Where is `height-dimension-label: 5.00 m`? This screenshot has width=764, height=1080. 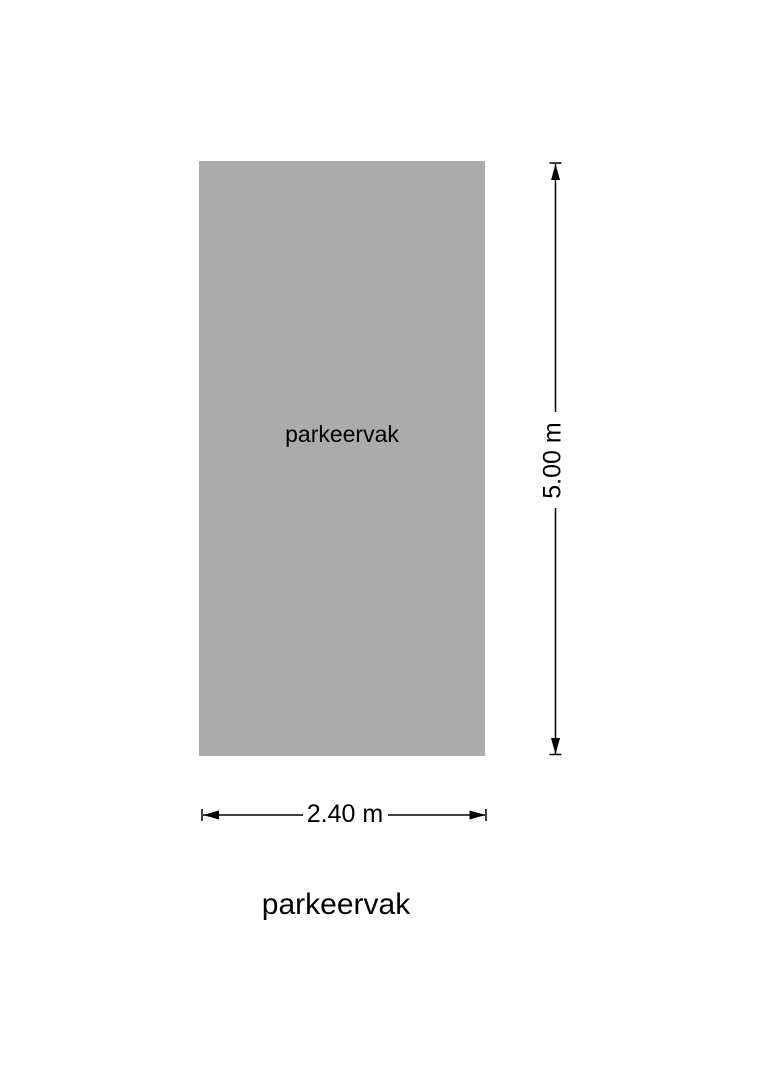 height-dimension-label: 5.00 m is located at coordinates (552, 460).